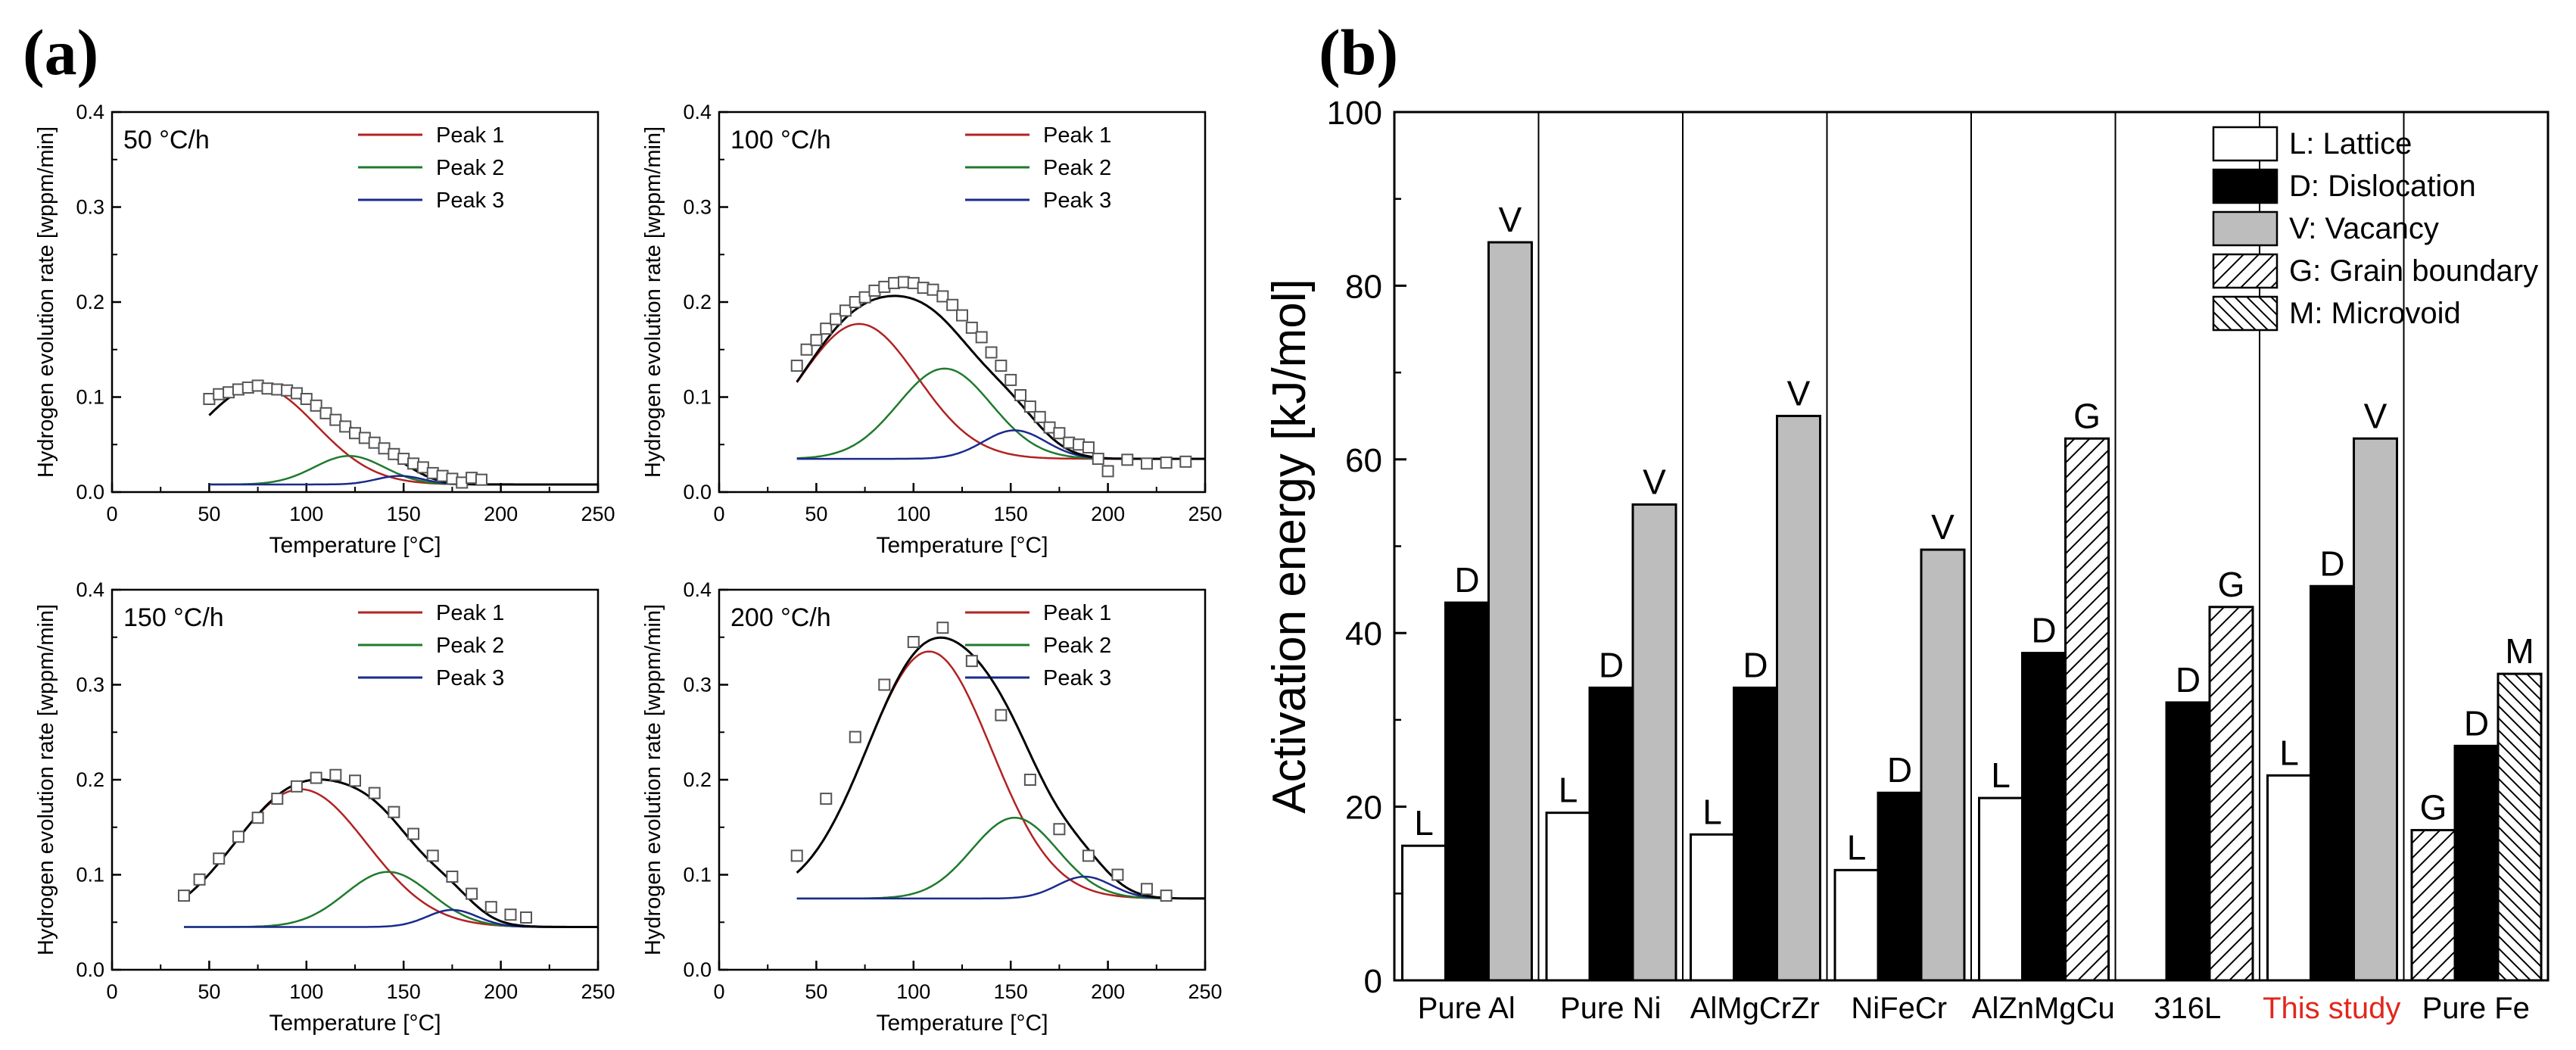 The height and width of the screenshot is (1050, 2576). Describe the element at coordinates (2376, 415) in the screenshot. I see `bar-label-V: V` at that location.